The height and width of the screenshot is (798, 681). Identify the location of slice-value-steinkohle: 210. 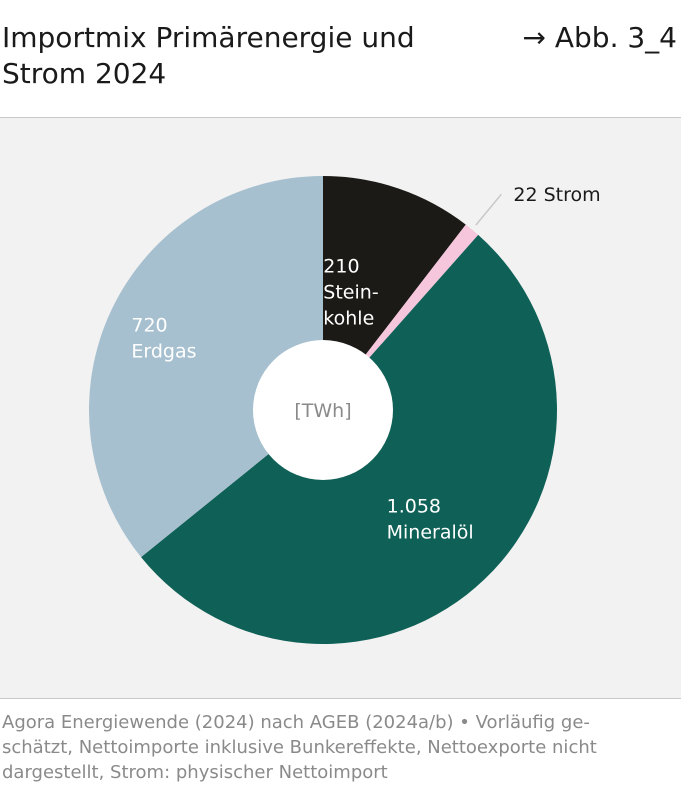
(341, 267).